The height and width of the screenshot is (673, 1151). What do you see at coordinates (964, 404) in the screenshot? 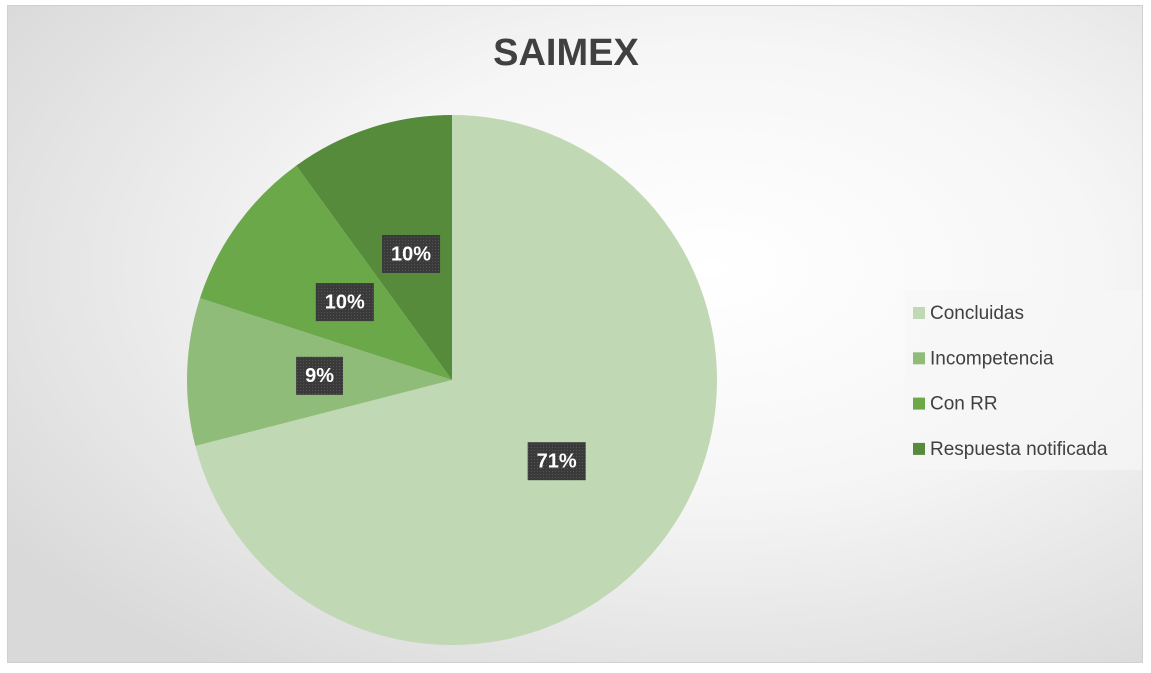
I see `legend-label: Con RR` at bounding box center [964, 404].